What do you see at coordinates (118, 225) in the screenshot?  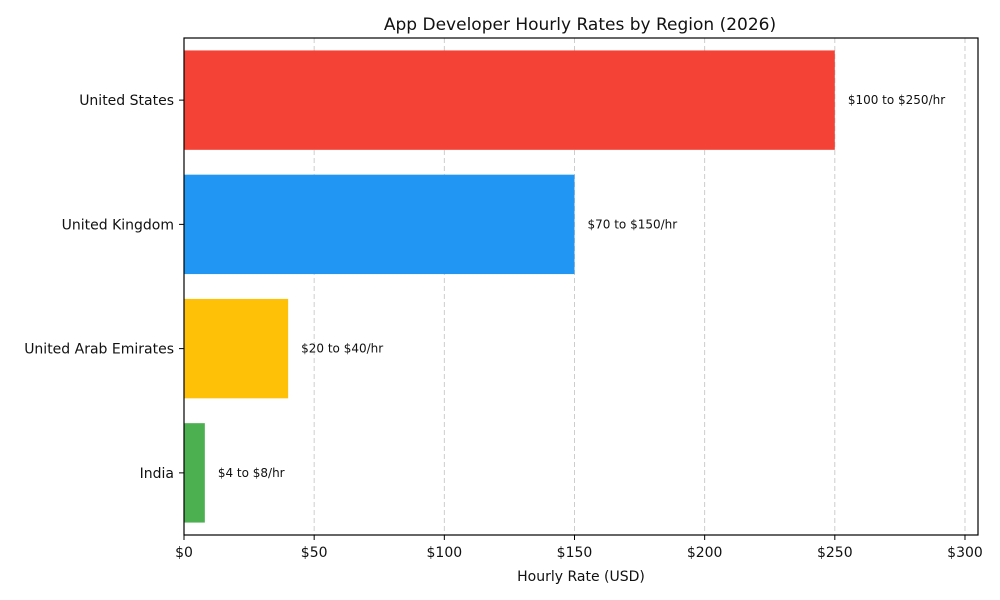 I see `y-tick-label: United Kingdom` at bounding box center [118, 225].